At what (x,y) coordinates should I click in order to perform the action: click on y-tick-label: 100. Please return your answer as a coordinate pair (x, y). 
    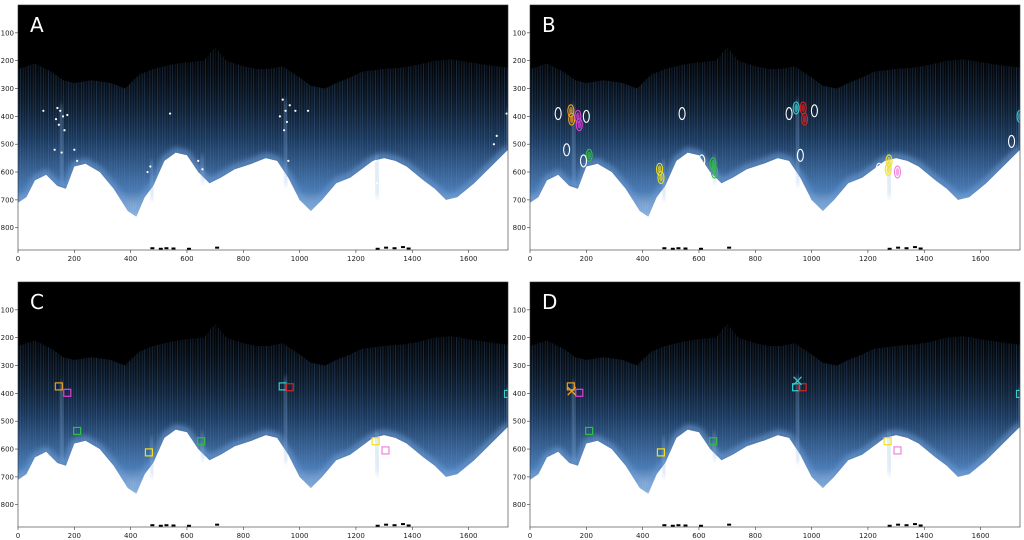
    Looking at the image, I should click on (7, 33).